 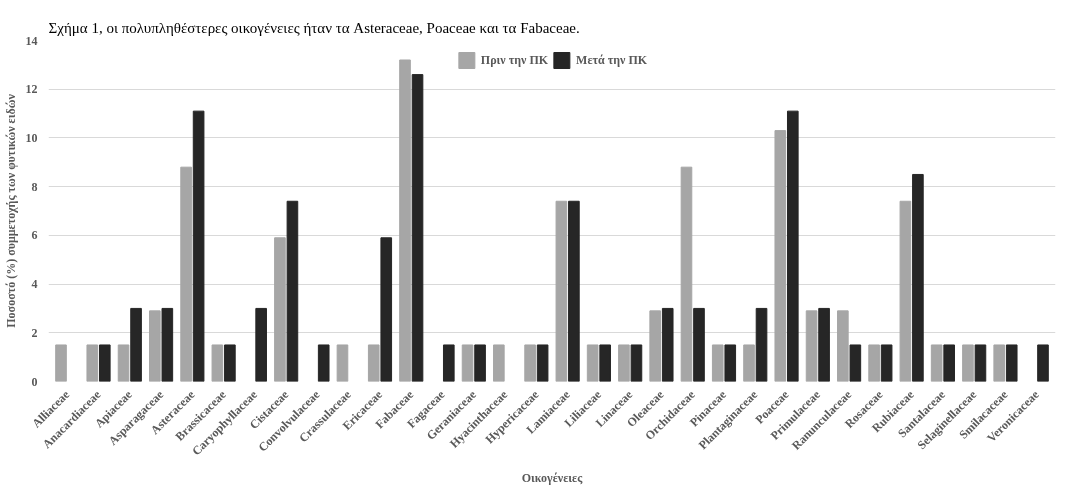 I want to click on y-tick-label: 10, so click(x=31, y=137).